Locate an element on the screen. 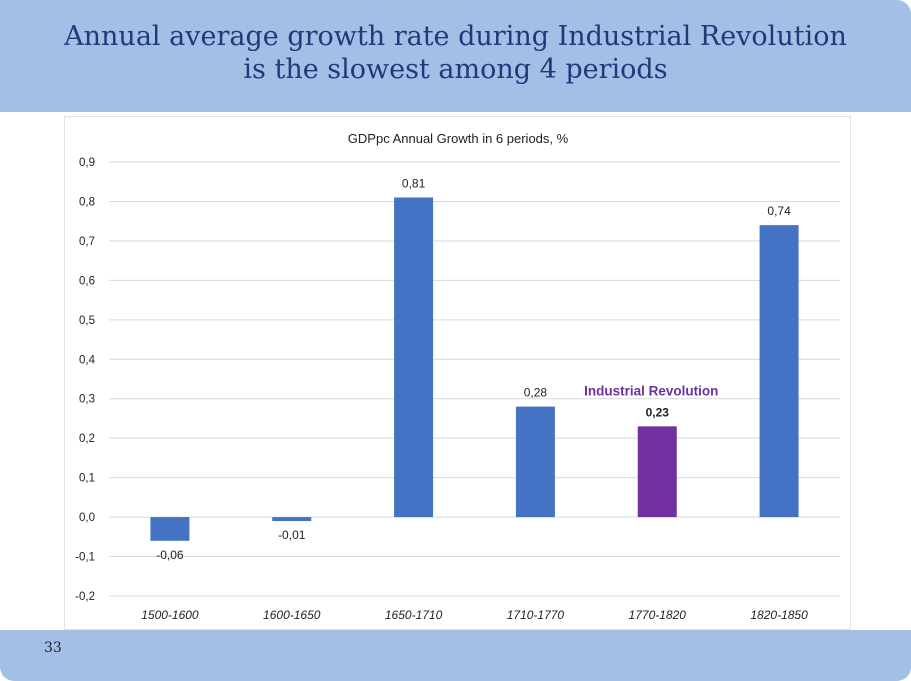 Image resolution: width=911 pixels, height=681 pixels. data-label: -0,06 is located at coordinates (170, 555).